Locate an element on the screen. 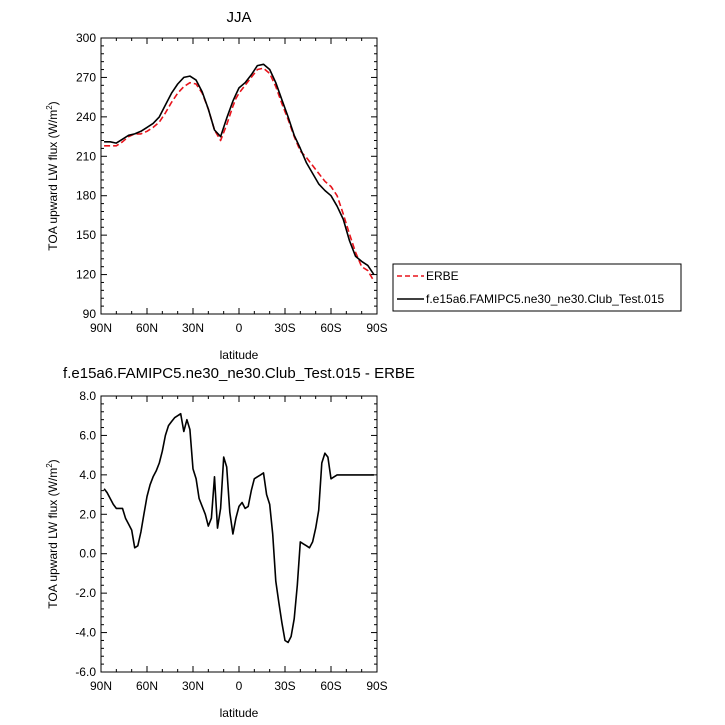 Image resolution: width=725 pixels, height=725 pixels. top-x-axis-label: latitude is located at coordinates (239, 355).